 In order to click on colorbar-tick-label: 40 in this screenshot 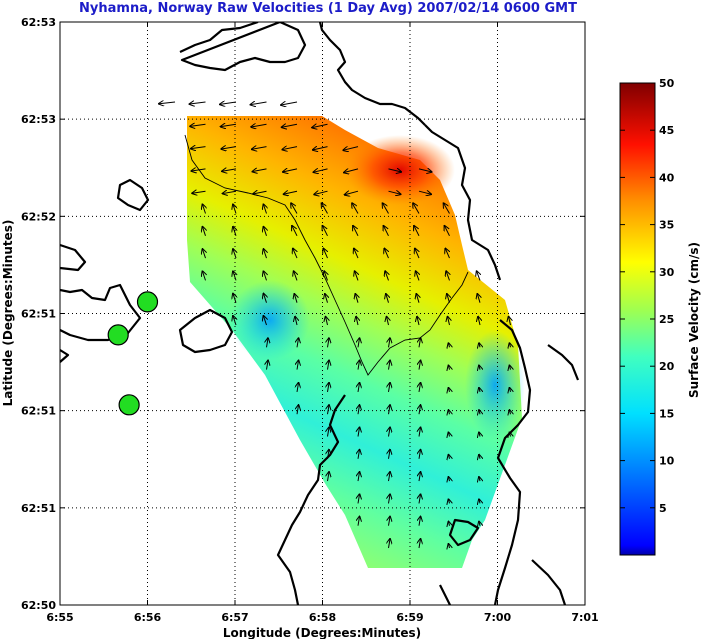, I will do `click(667, 177)`.